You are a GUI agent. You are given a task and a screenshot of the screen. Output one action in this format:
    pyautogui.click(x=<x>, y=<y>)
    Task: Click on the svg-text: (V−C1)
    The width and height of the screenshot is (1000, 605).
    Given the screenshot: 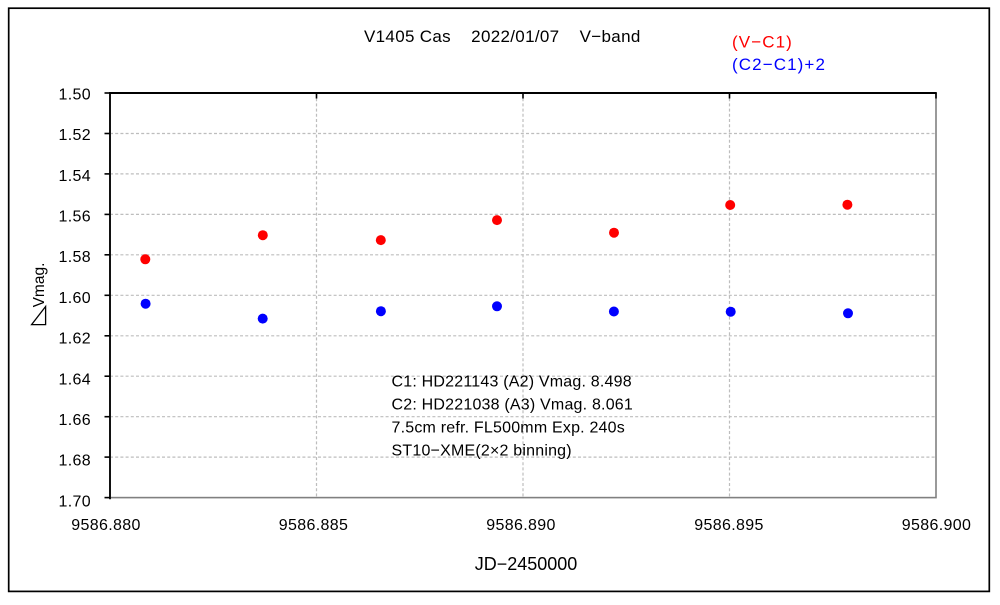 What is the action you would take?
    pyautogui.click(x=762, y=42)
    